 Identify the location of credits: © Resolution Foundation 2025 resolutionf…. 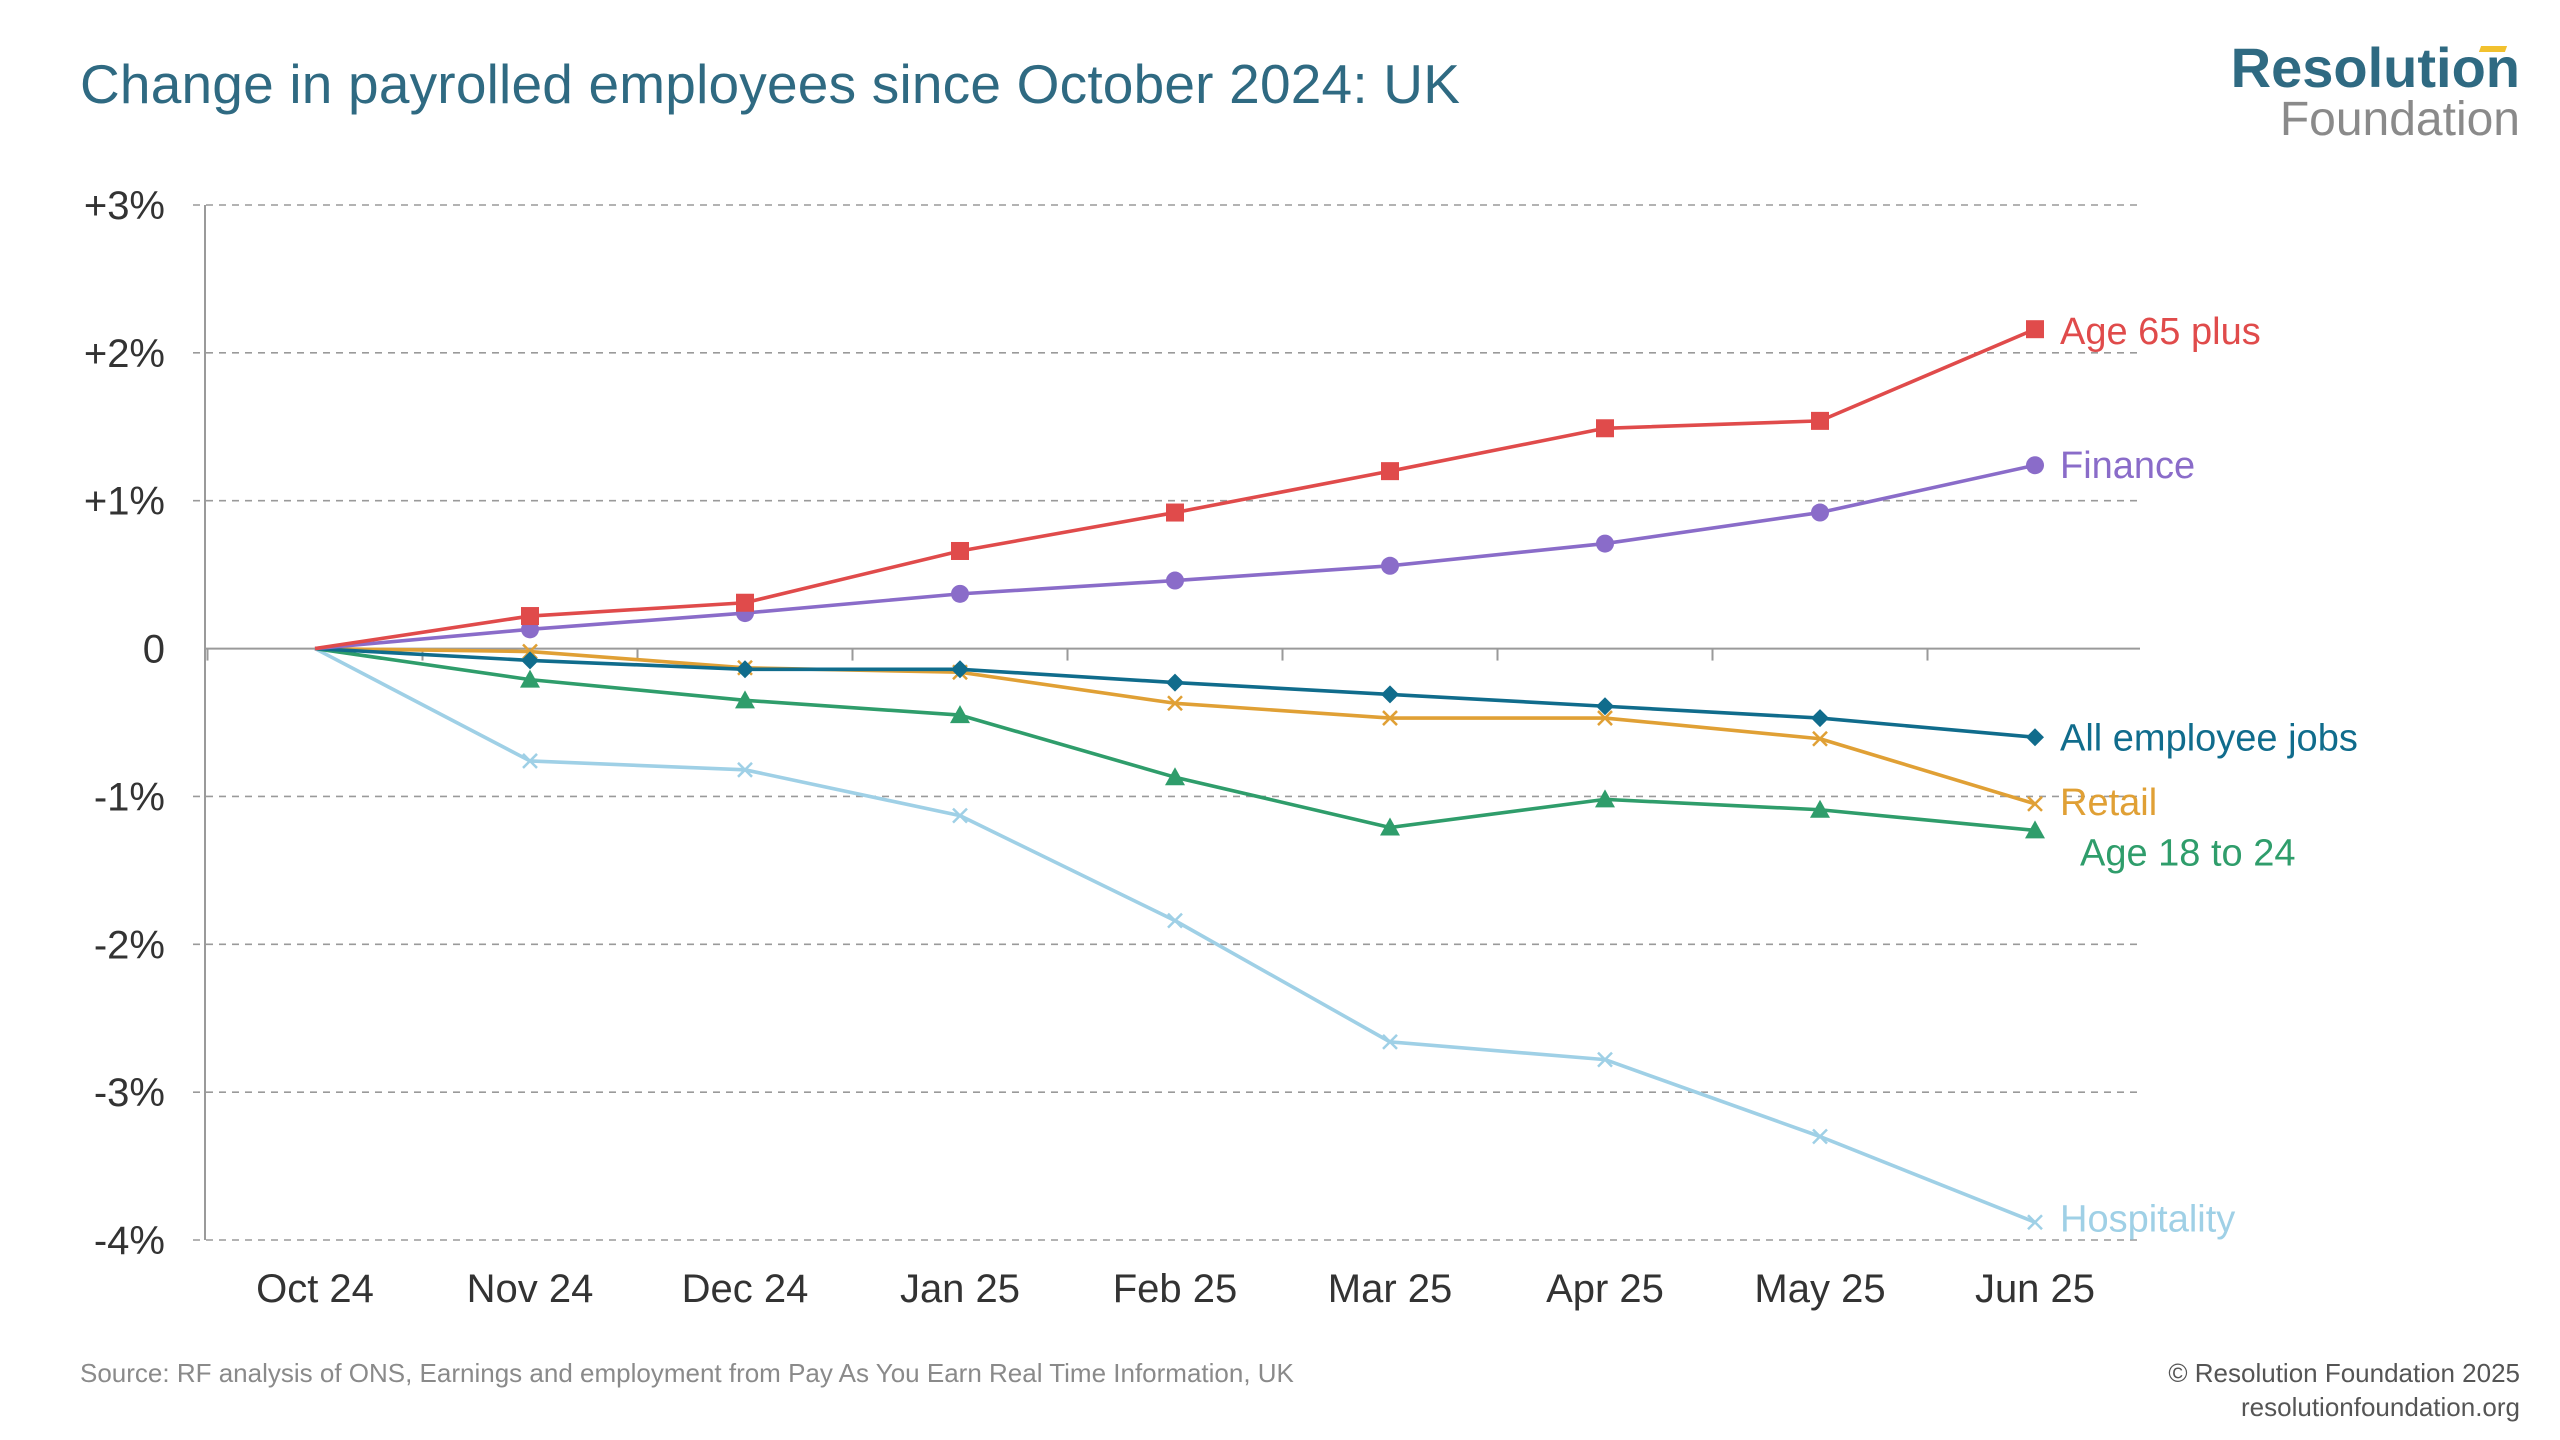
(2344, 1390).